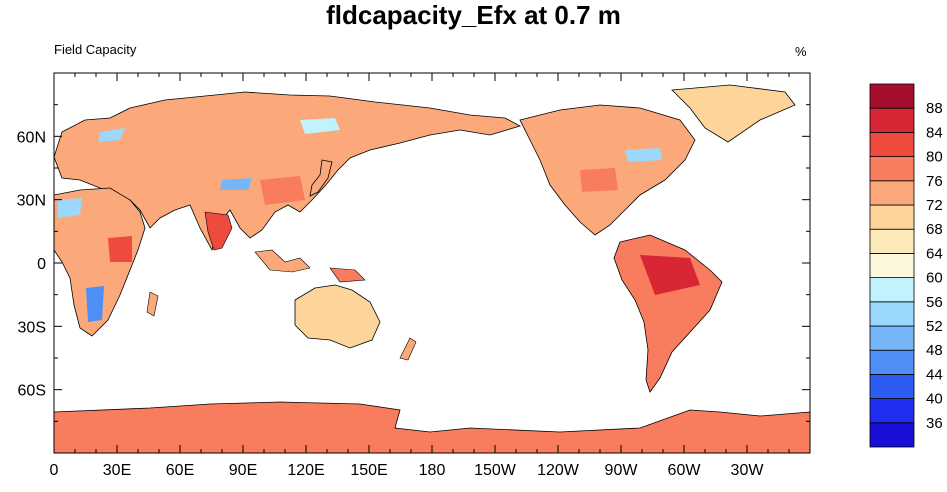  What do you see at coordinates (934, 350) in the screenshot?
I see `colorbar-label: 48` at bounding box center [934, 350].